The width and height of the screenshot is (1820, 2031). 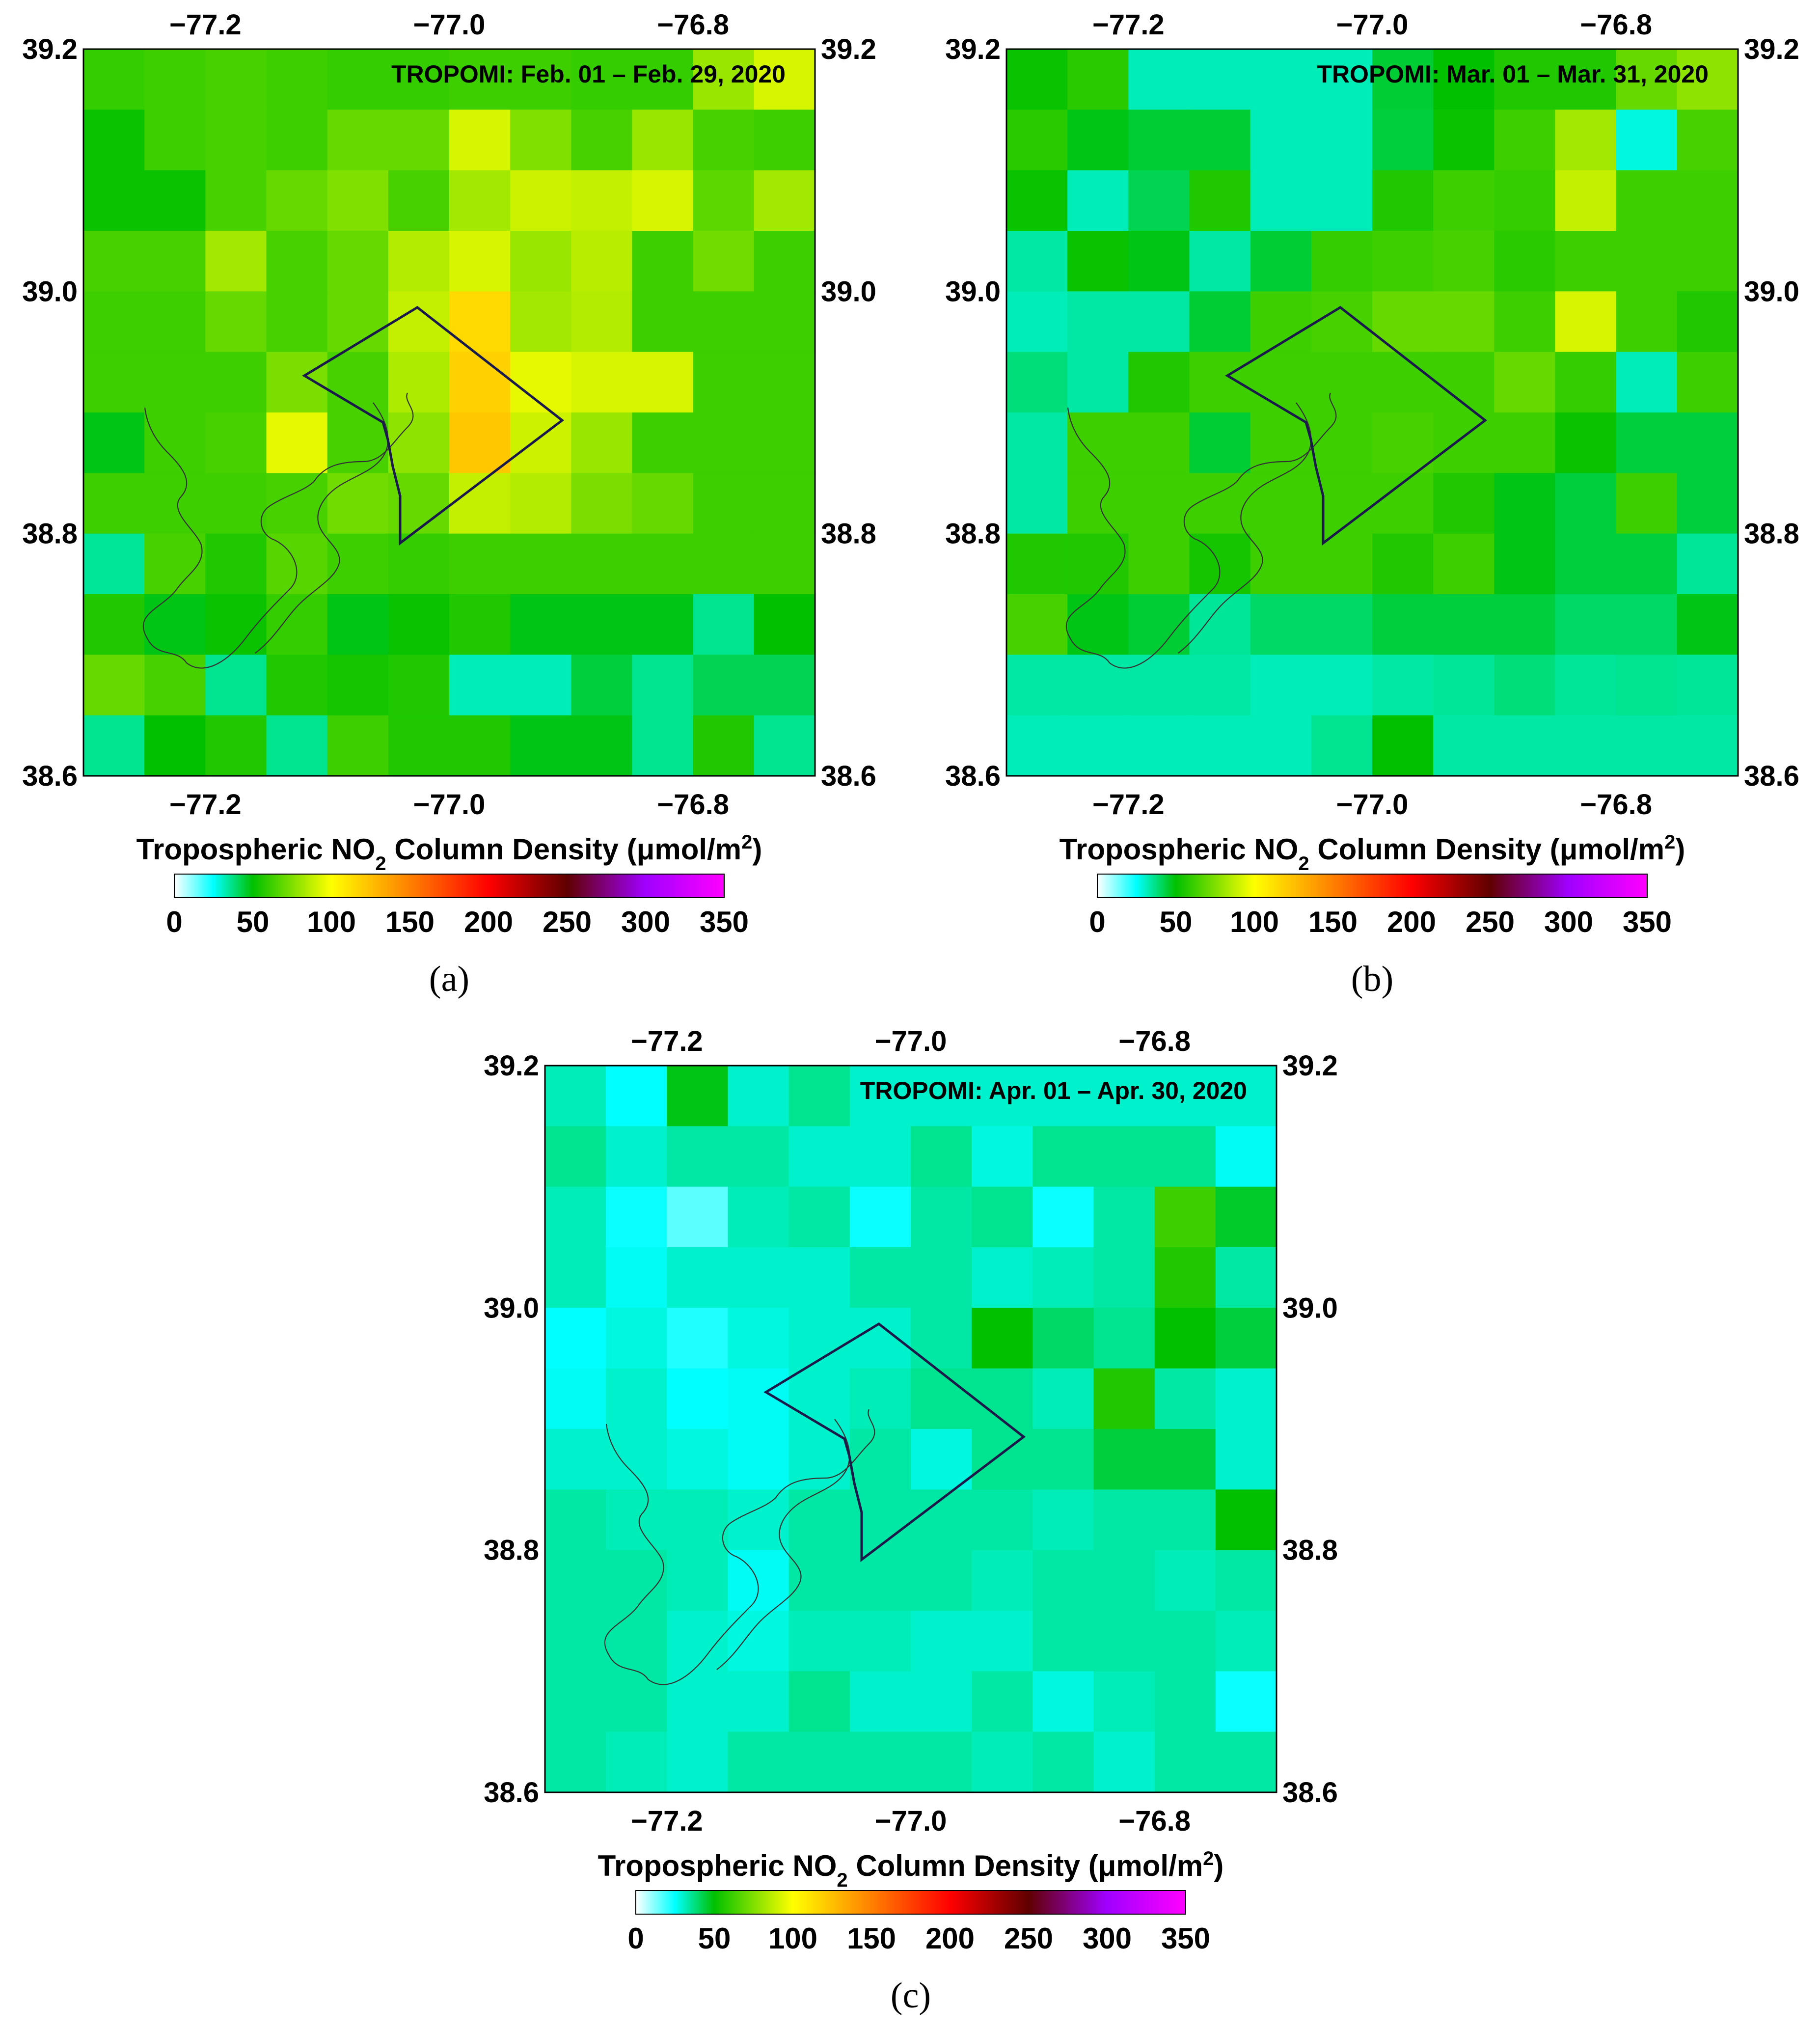 What do you see at coordinates (714, 1938) in the screenshot?
I see `colorbar-tick: 50` at bounding box center [714, 1938].